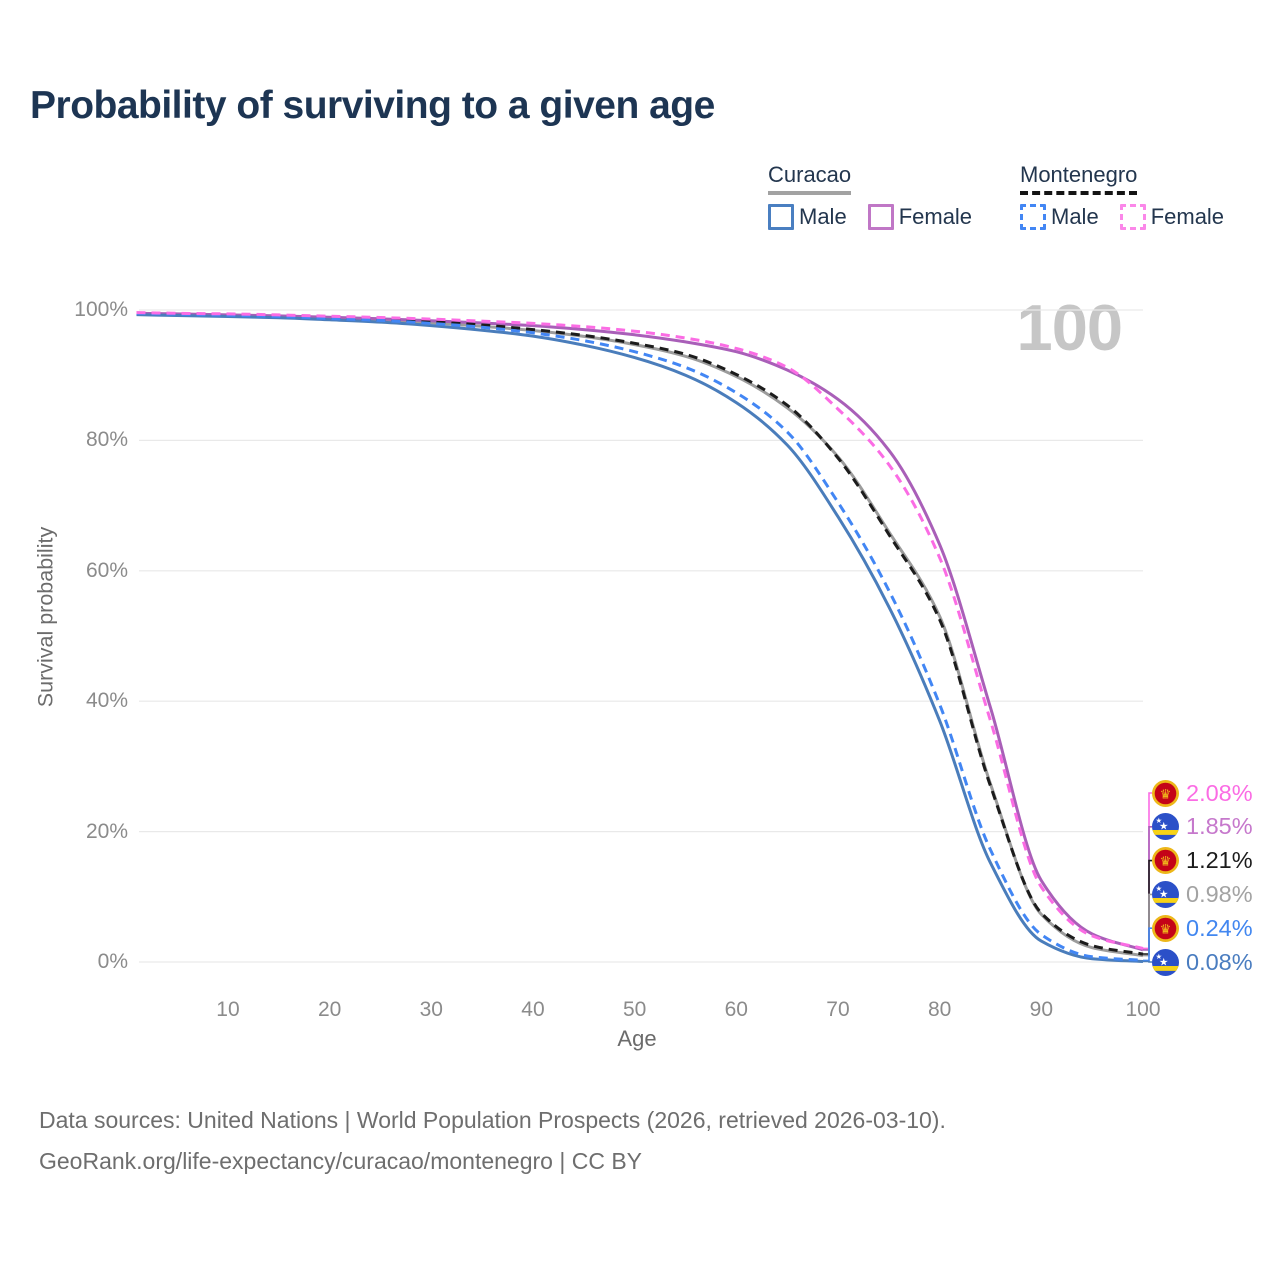  I want to click on end-label-curacao-all: ★ ★ 0.98%, so click(1202, 894).